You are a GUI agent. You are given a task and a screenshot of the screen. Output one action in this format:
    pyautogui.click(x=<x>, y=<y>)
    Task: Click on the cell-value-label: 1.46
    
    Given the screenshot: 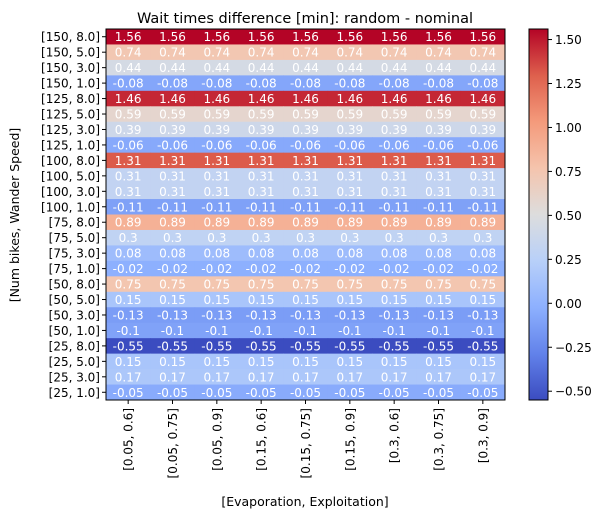 What is the action you would take?
    pyautogui.click(x=216, y=99)
    